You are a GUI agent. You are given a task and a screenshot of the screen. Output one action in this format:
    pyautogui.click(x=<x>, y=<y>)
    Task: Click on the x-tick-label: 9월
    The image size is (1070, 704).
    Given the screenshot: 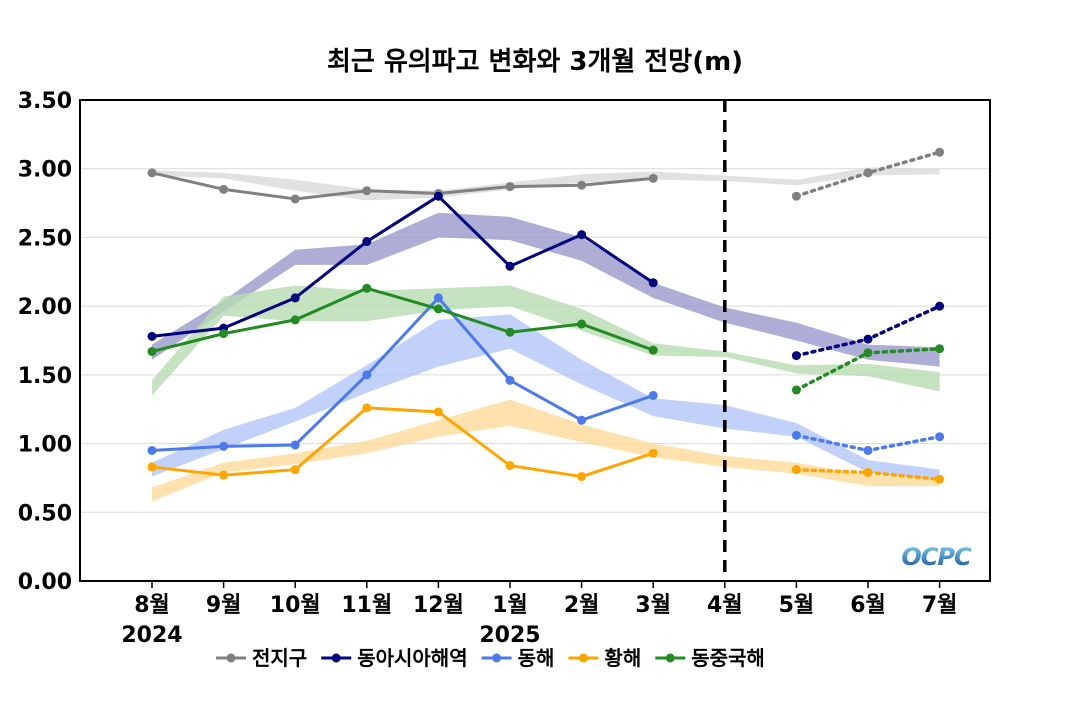 What is the action you would take?
    pyautogui.click(x=224, y=605)
    